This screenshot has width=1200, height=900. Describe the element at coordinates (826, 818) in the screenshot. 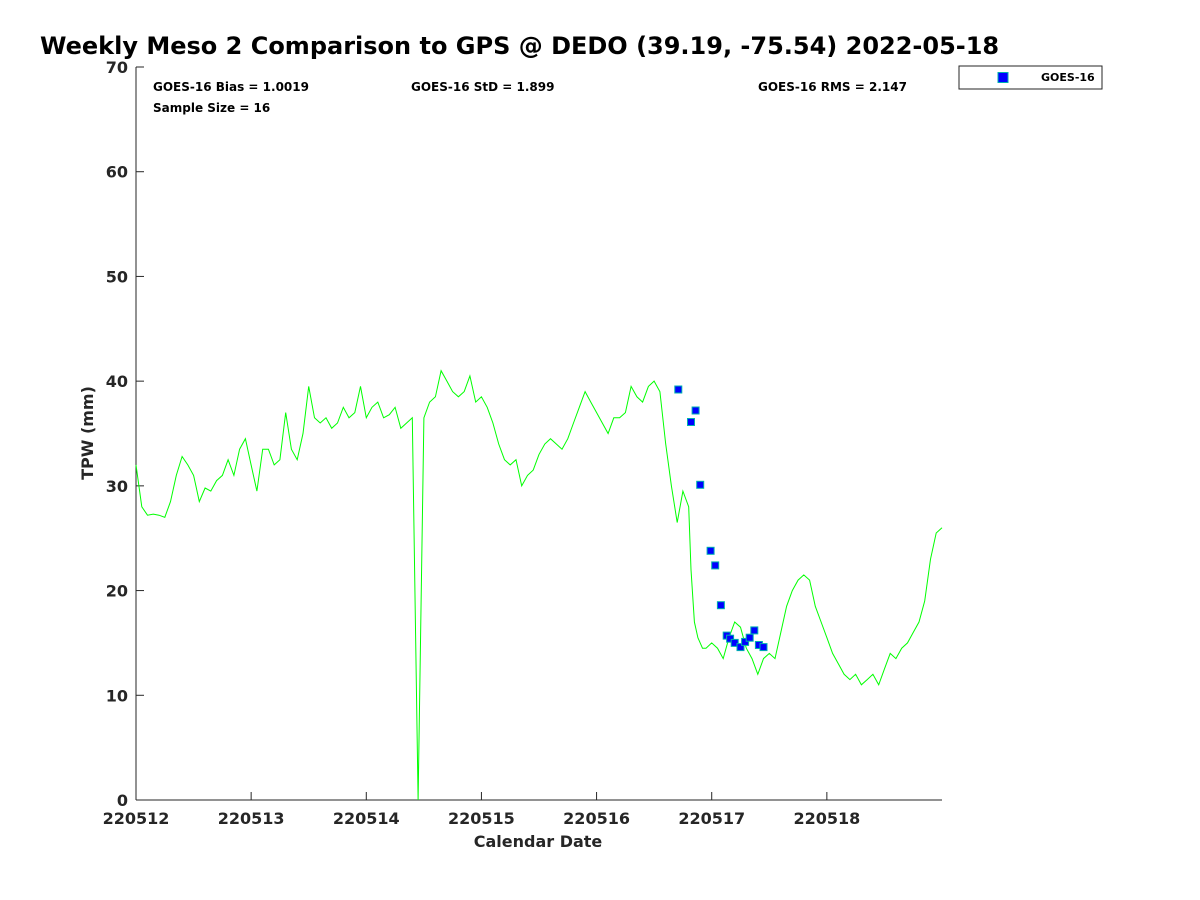

I see `x-tick-label: 220518` at that location.